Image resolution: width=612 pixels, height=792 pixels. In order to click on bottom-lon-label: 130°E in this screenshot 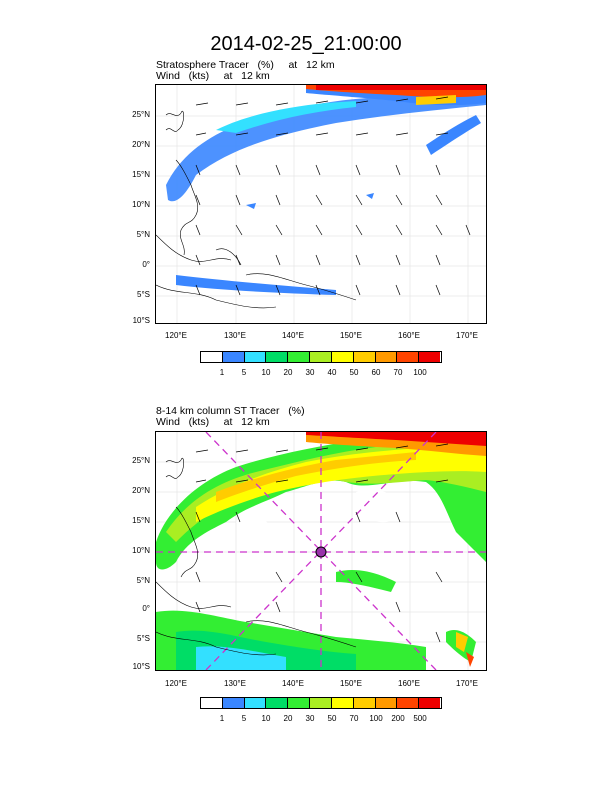, I will do `click(235, 683)`.